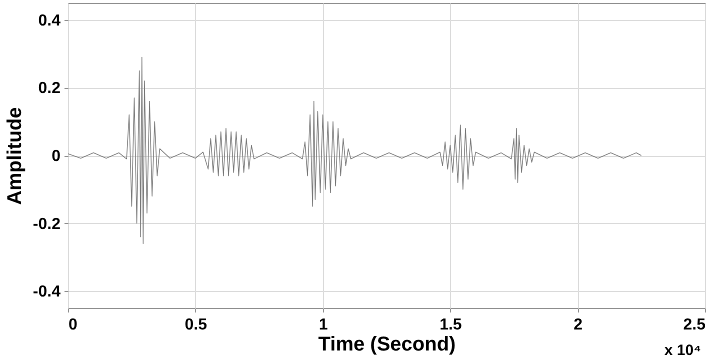  I want to click on y-tick-label: 0.4, so click(49, 21).